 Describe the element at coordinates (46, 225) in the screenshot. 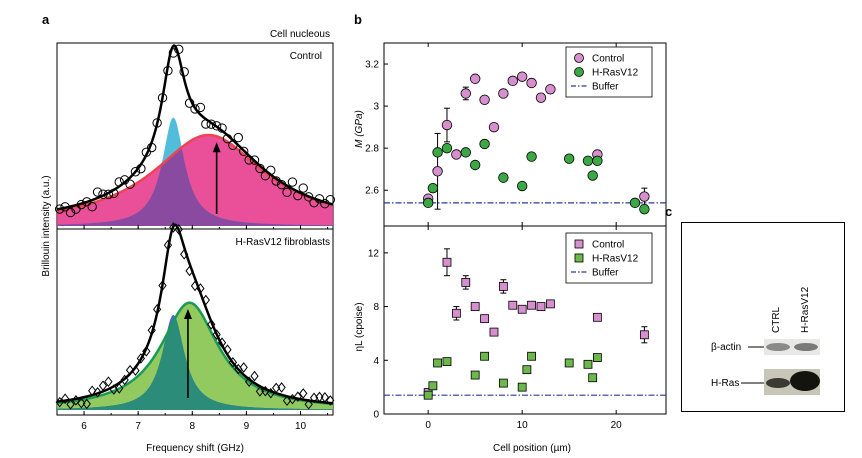

I see `spectrum-y-axis-label: Brillouin intensity (a.u.)` at that location.